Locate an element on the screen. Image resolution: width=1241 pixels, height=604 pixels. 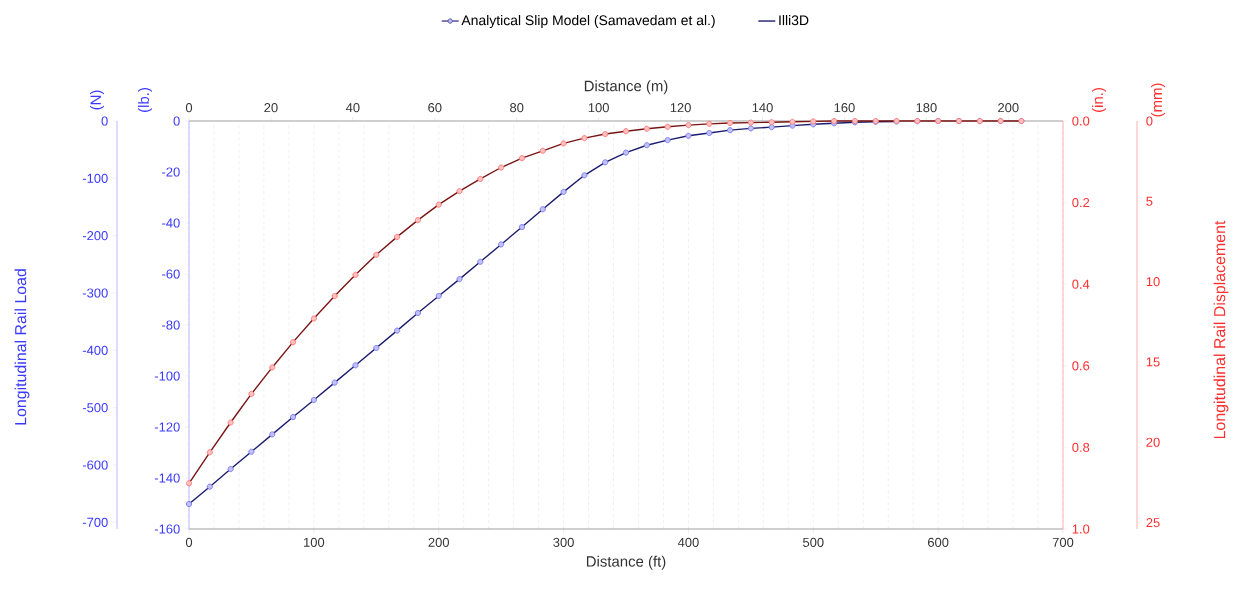
x2-axis-title: Distance (m) is located at coordinates (626, 87).